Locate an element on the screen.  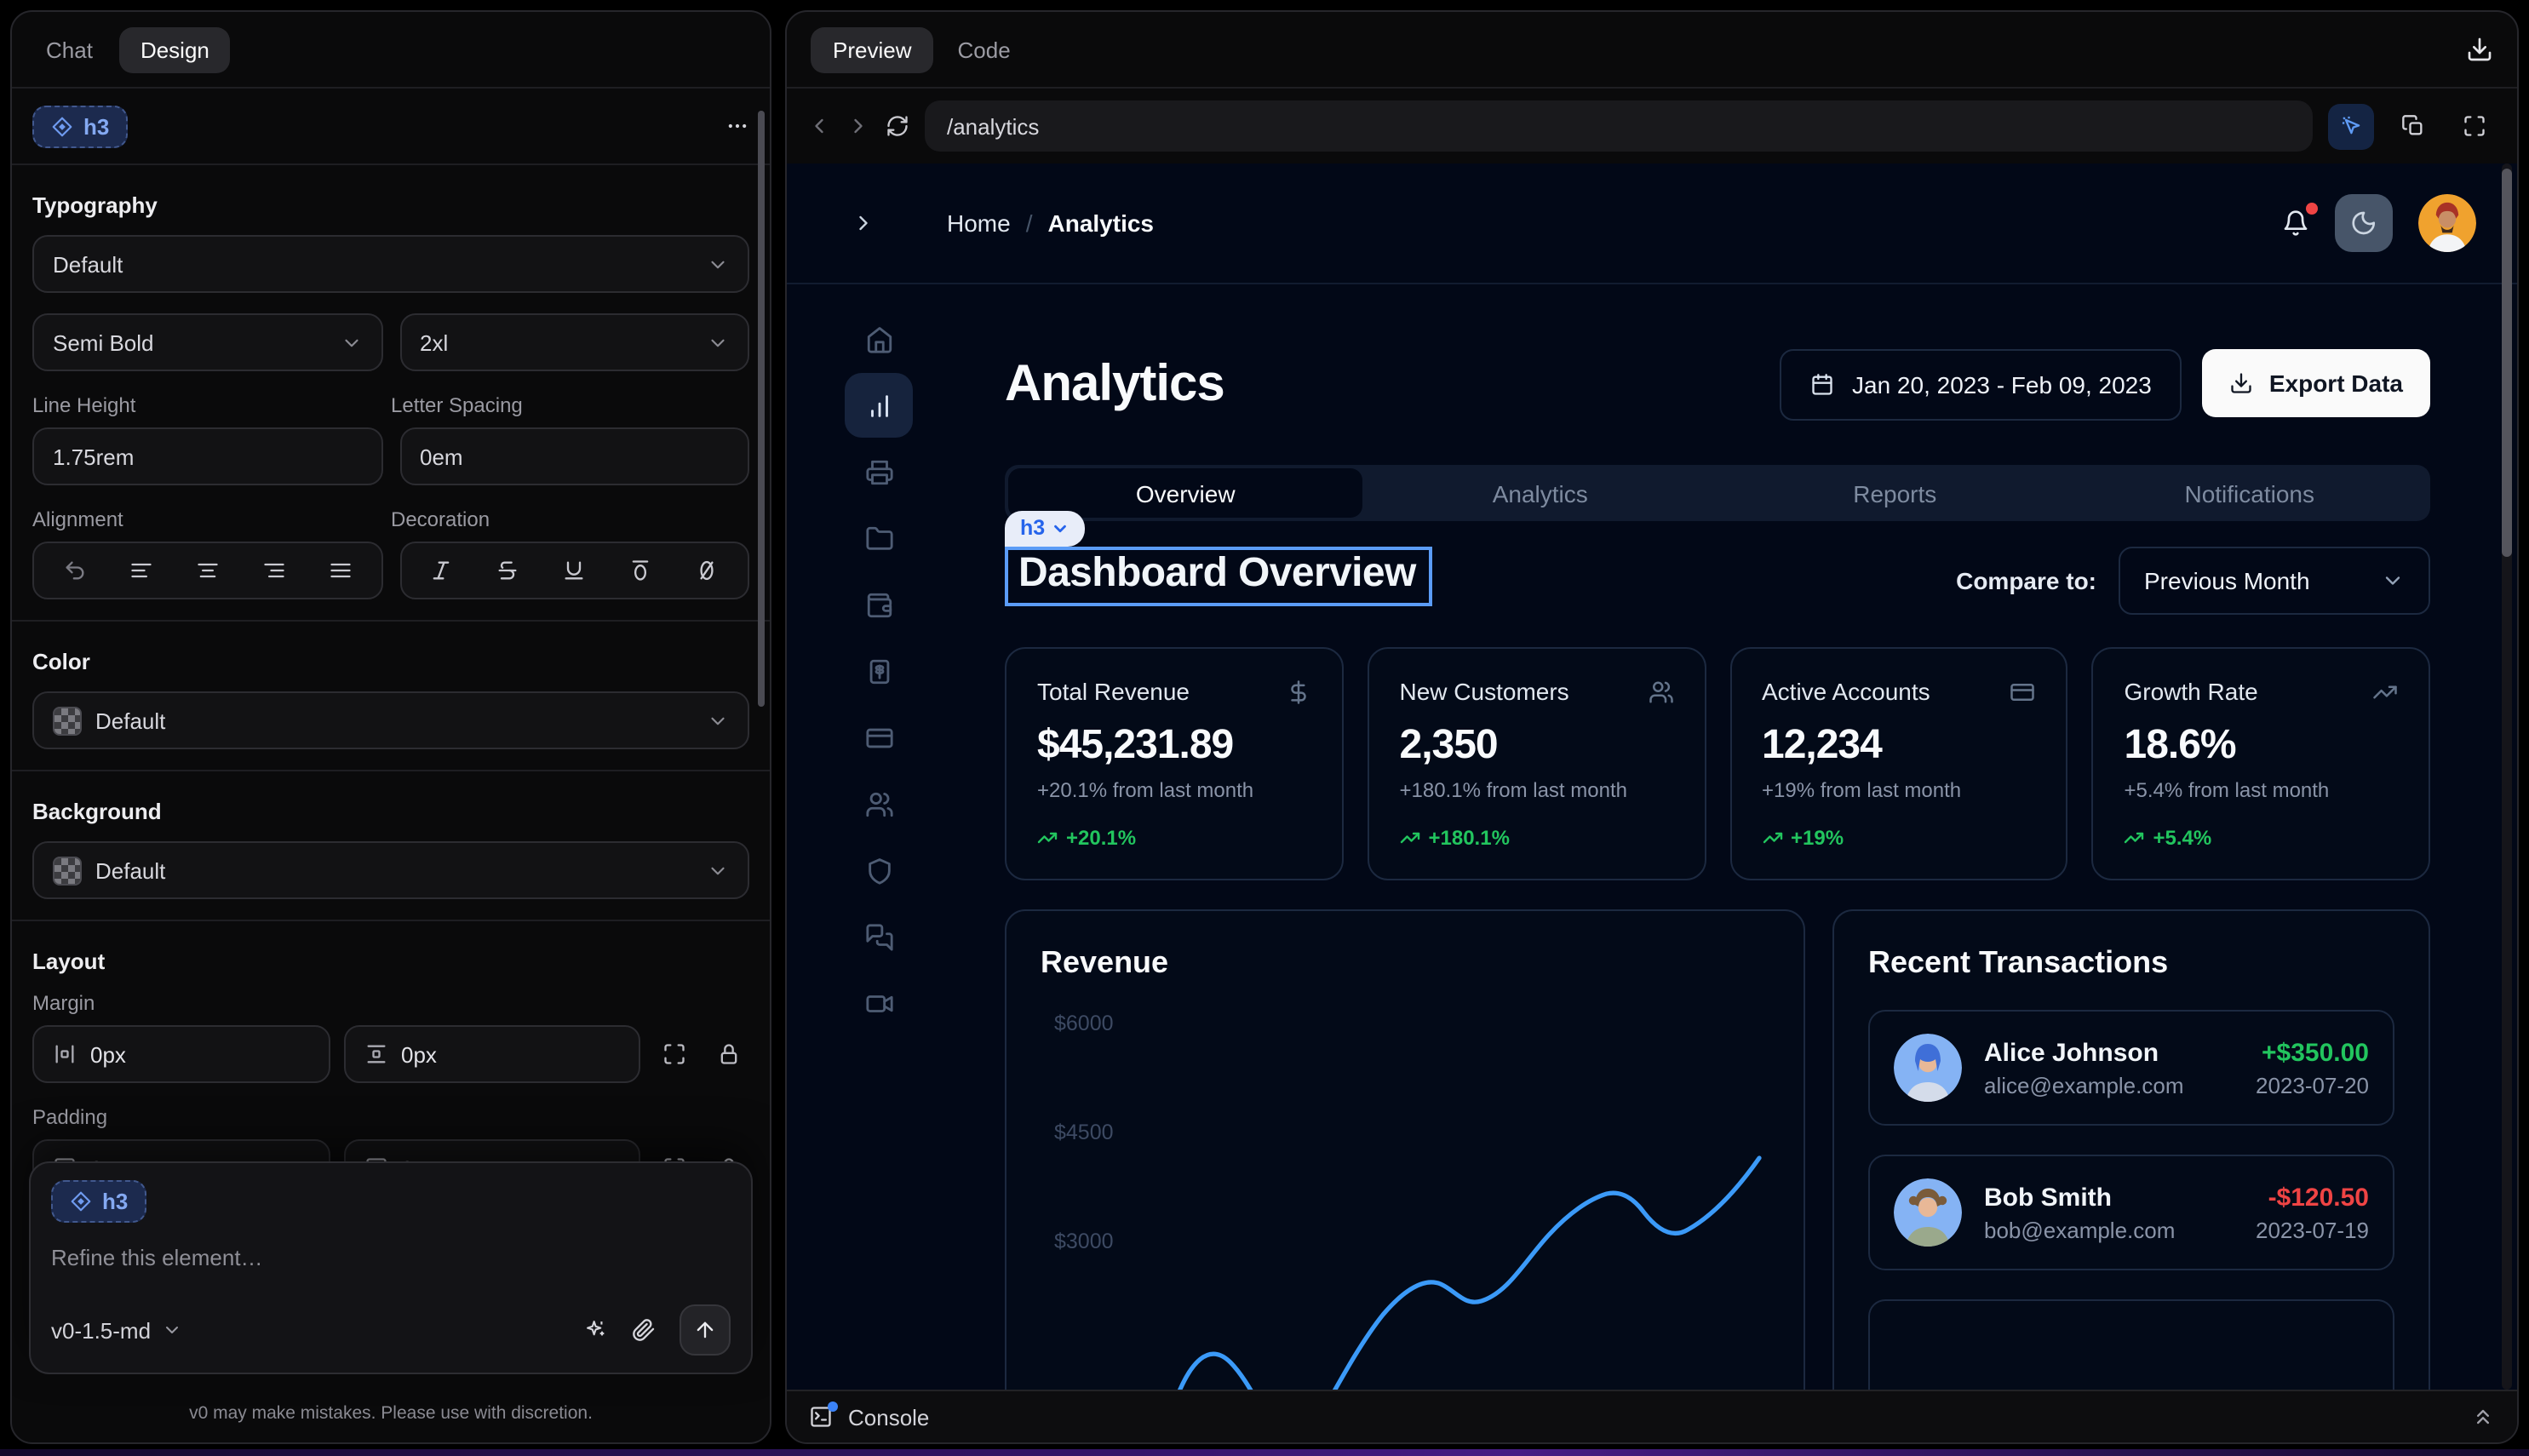
sidebar-item-analytics is located at coordinates (879, 406).